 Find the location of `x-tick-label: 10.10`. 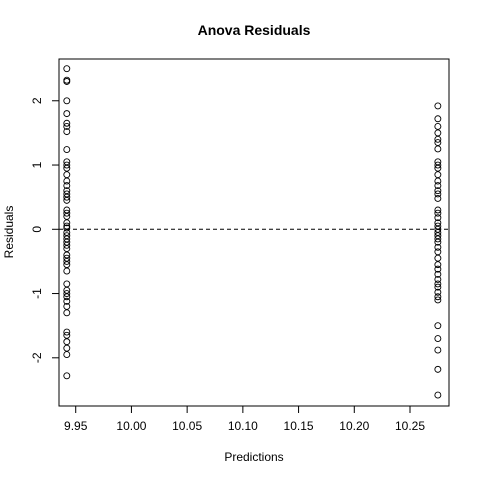

x-tick-label: 10.10 is located at coordinates (243, 426).